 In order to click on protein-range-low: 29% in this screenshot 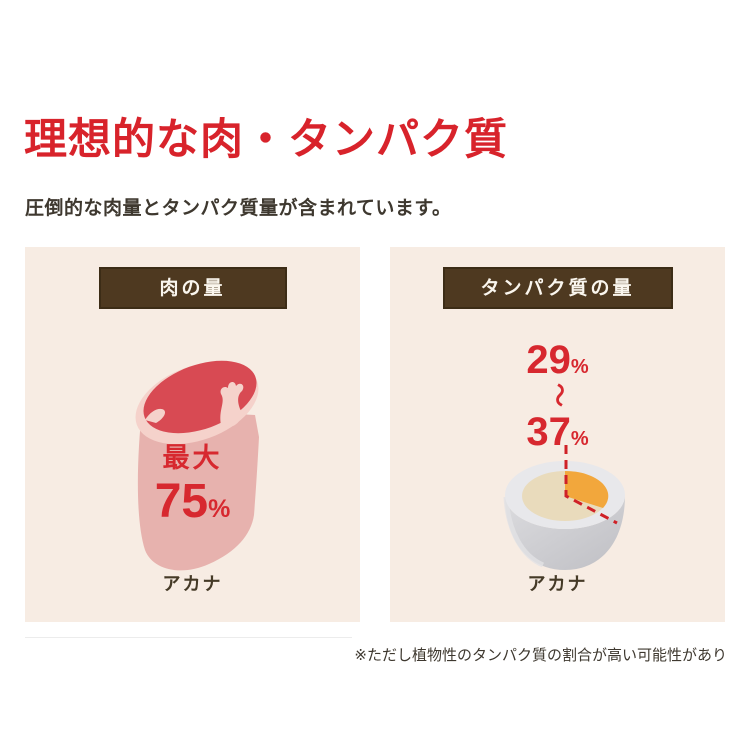, I will do `click(557, 360)`.